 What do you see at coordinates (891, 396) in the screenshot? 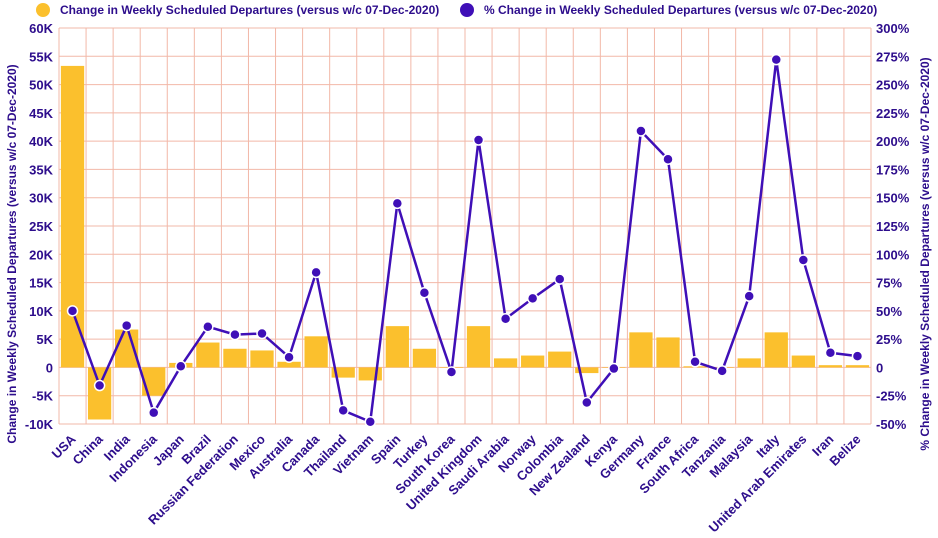
I see `y-right-tick-label: -25%` at bounding box center [891, 396].